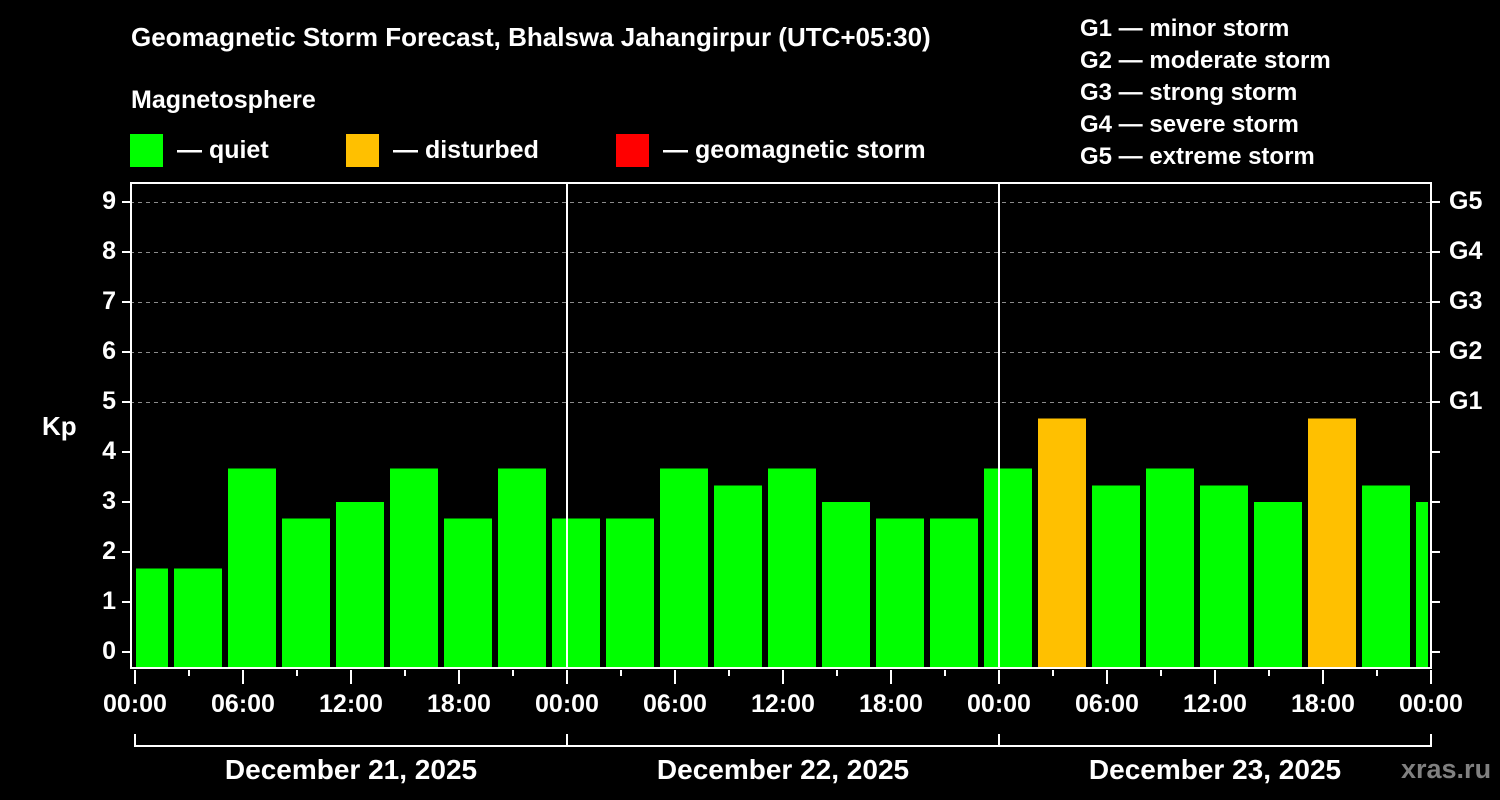  What do you see at coordinates (109, 401) in the screenshot?
I see `y-tick-label: 5` at bounding box center [109, 401].